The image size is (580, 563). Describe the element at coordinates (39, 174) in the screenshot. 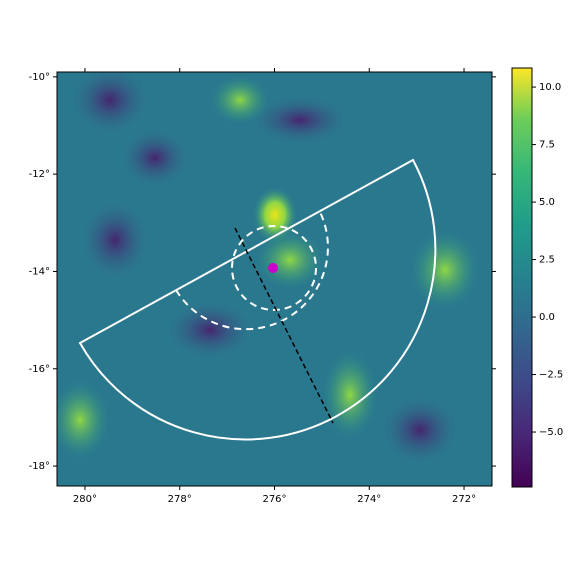

I see `y-tick-label: -12°` at that location.